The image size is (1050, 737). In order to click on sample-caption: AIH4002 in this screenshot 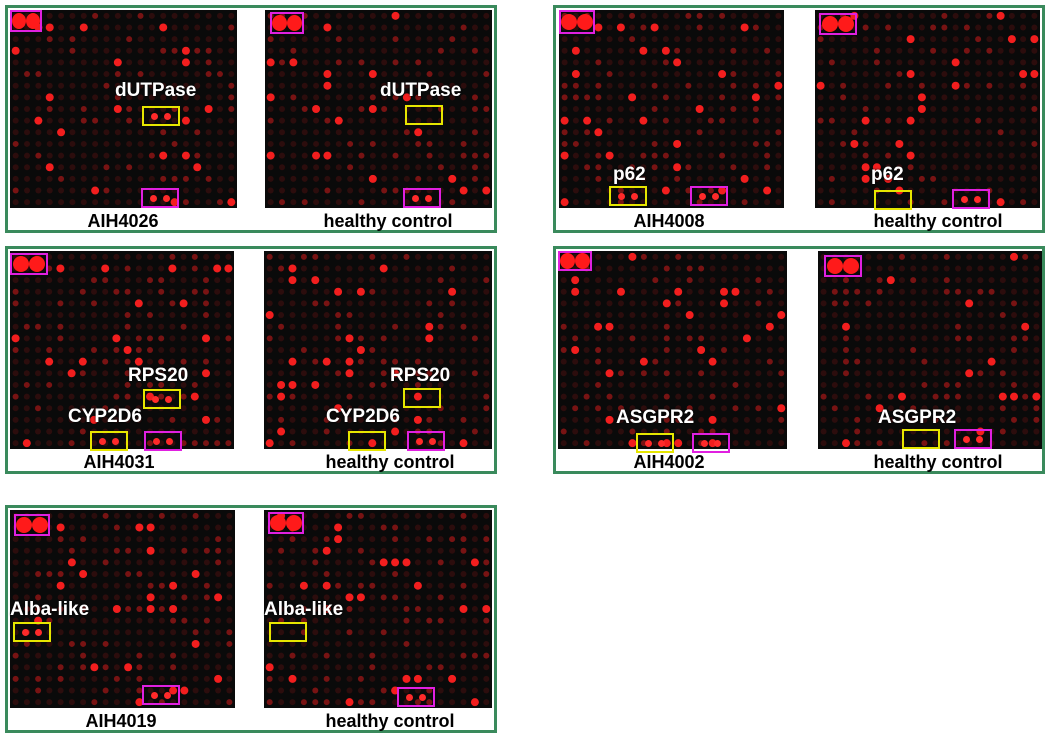, I will do `click(669, 462)`.